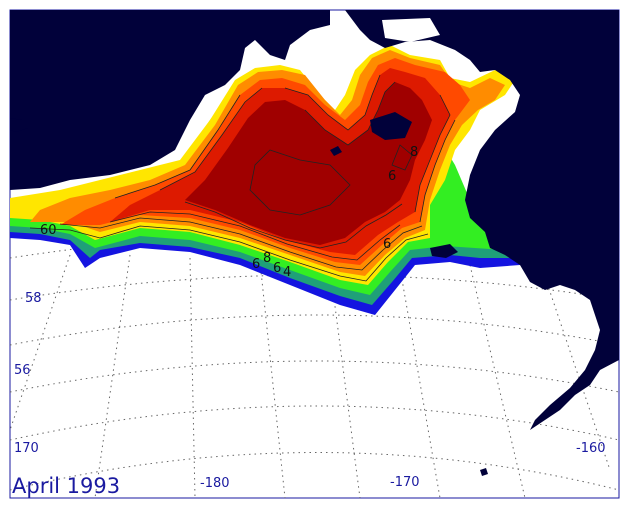  What do you see at coordinates (411, 30) in the screenshot?
I see `polynya` at bounding box center [411, 30].